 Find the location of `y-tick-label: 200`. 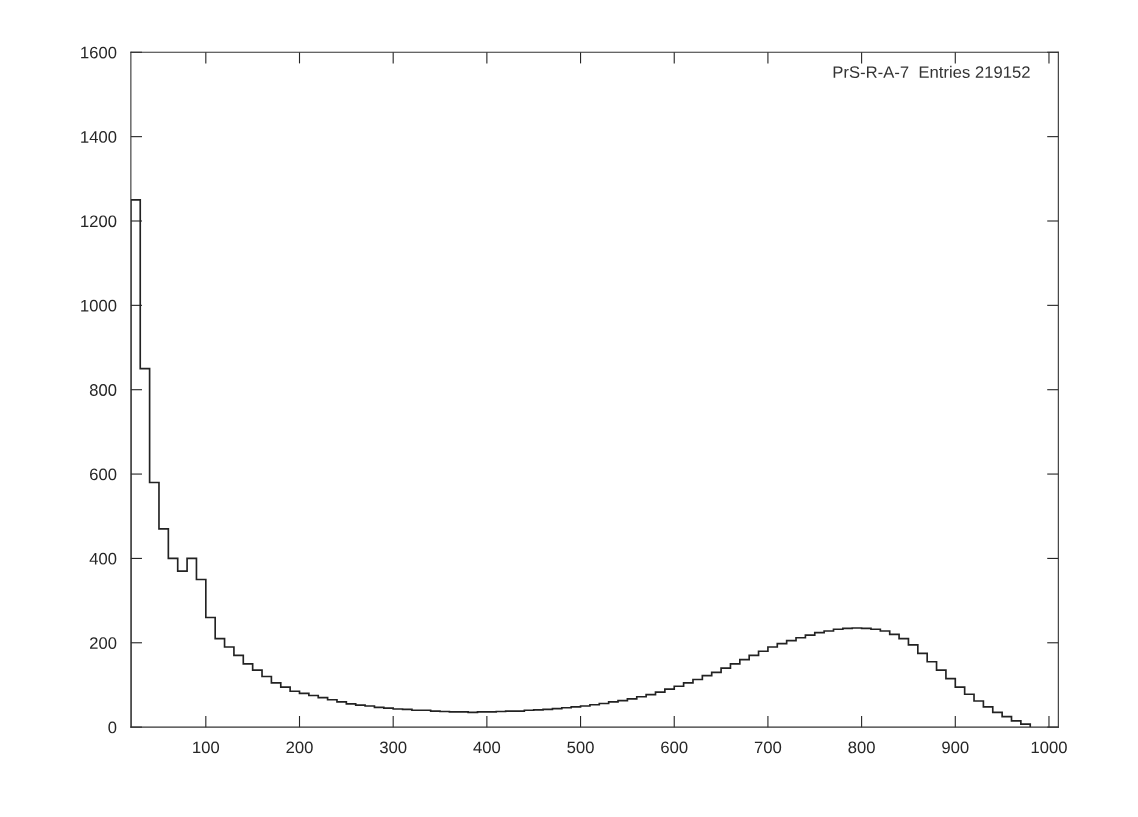

y-tick-label: 200 is located at coordinates (103, 643).